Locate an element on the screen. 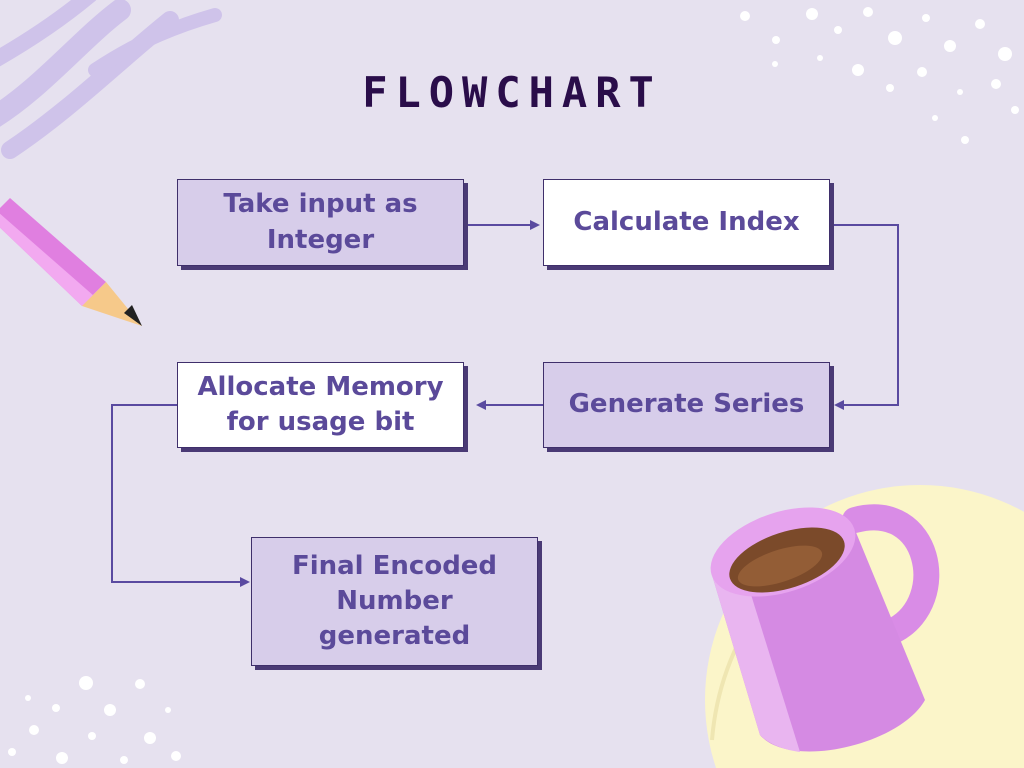  node-final-number-label: Final Encoded Number generated is located at coordinates (394, 601).